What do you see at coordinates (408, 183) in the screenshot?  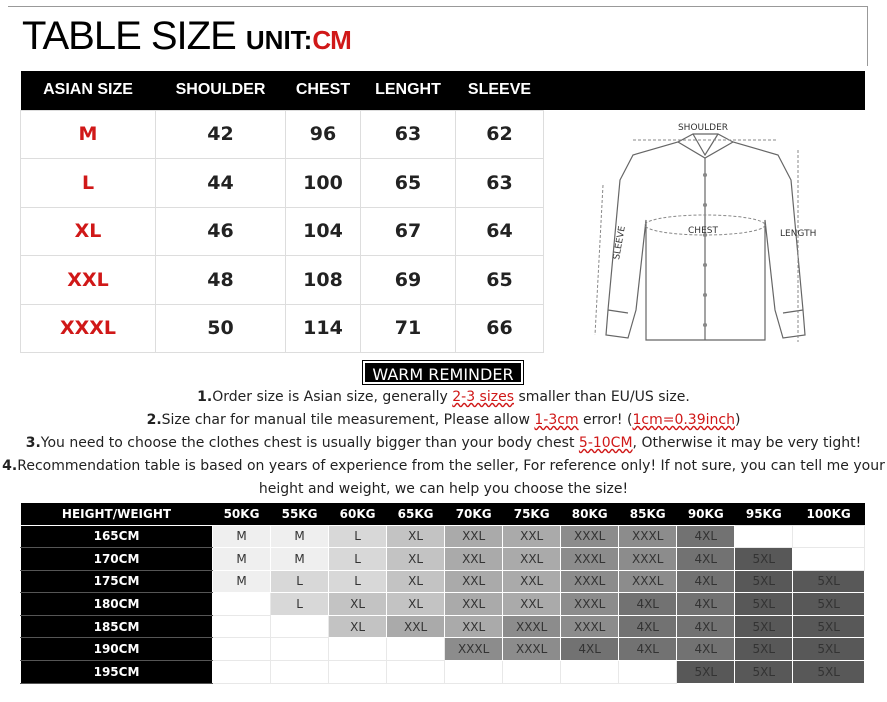 I see `size-value: 65` at bounding box center [408, 183].